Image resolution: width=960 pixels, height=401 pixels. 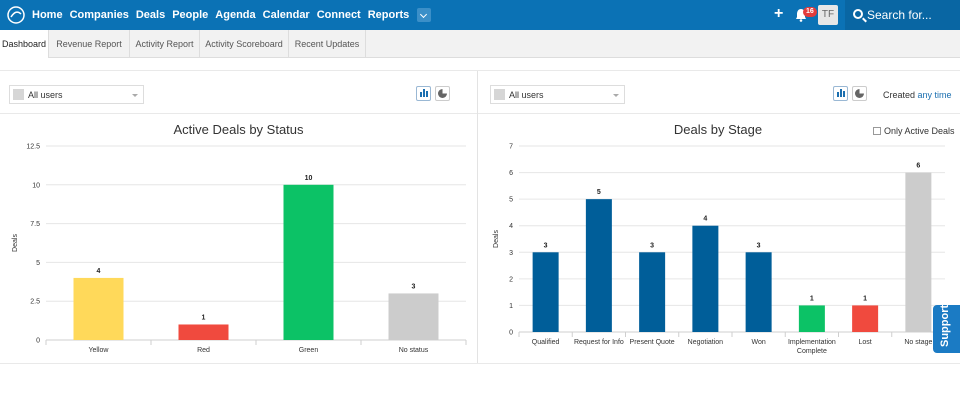 I want to click on add-plus-icon: +, so click(x=779, y=13).